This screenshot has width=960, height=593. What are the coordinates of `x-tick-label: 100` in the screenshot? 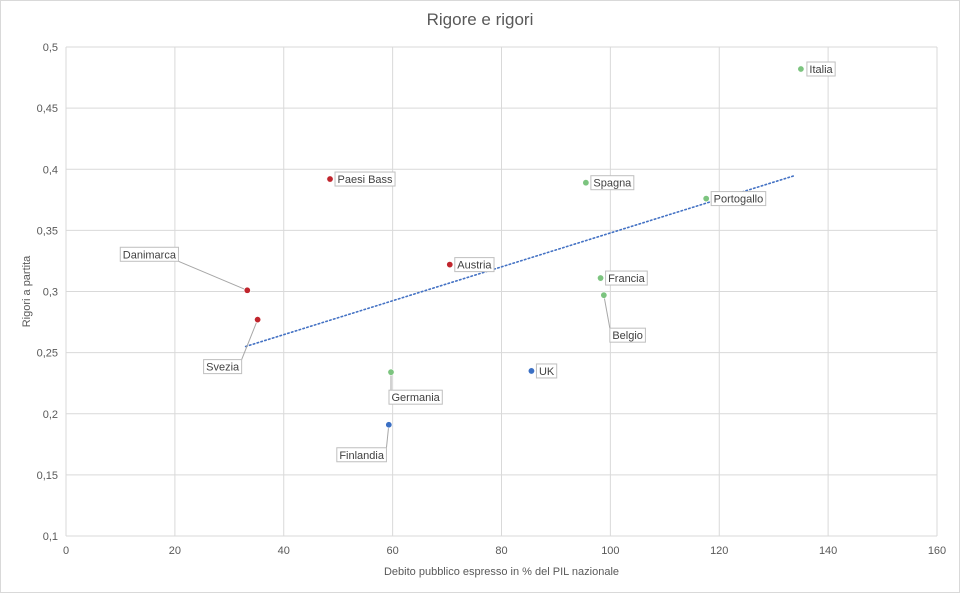 It's located at (610, 551).